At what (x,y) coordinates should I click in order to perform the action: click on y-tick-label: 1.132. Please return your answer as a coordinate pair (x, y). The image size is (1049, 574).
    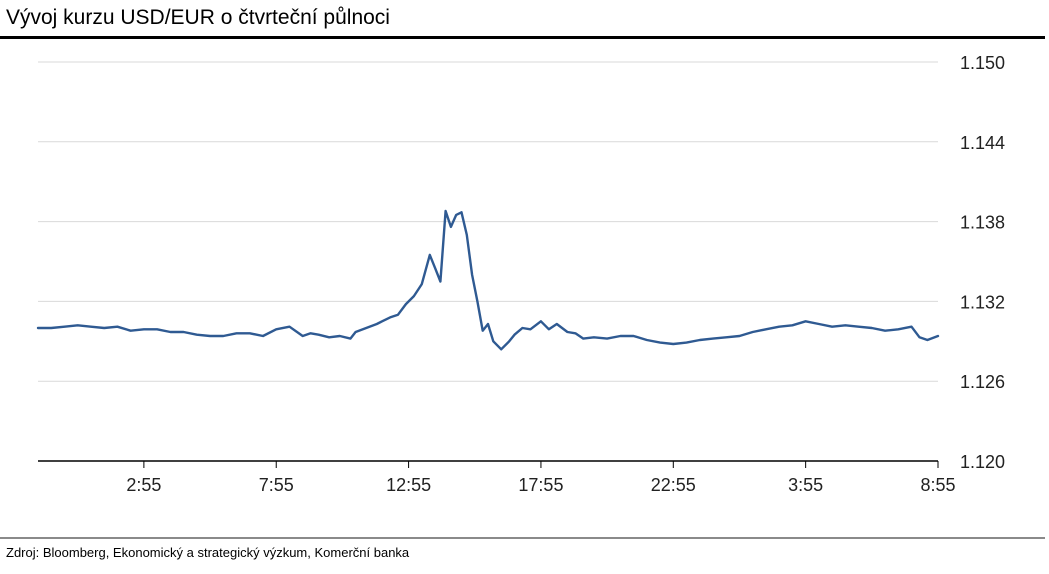
    Looking at the image, I should click on (982, 302).